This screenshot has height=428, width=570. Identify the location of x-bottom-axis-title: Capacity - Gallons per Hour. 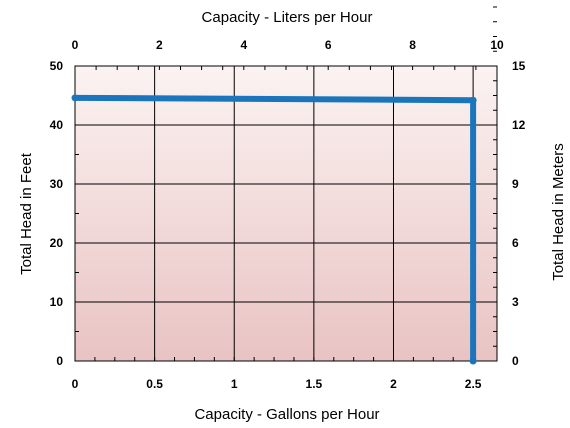
(286, 414).